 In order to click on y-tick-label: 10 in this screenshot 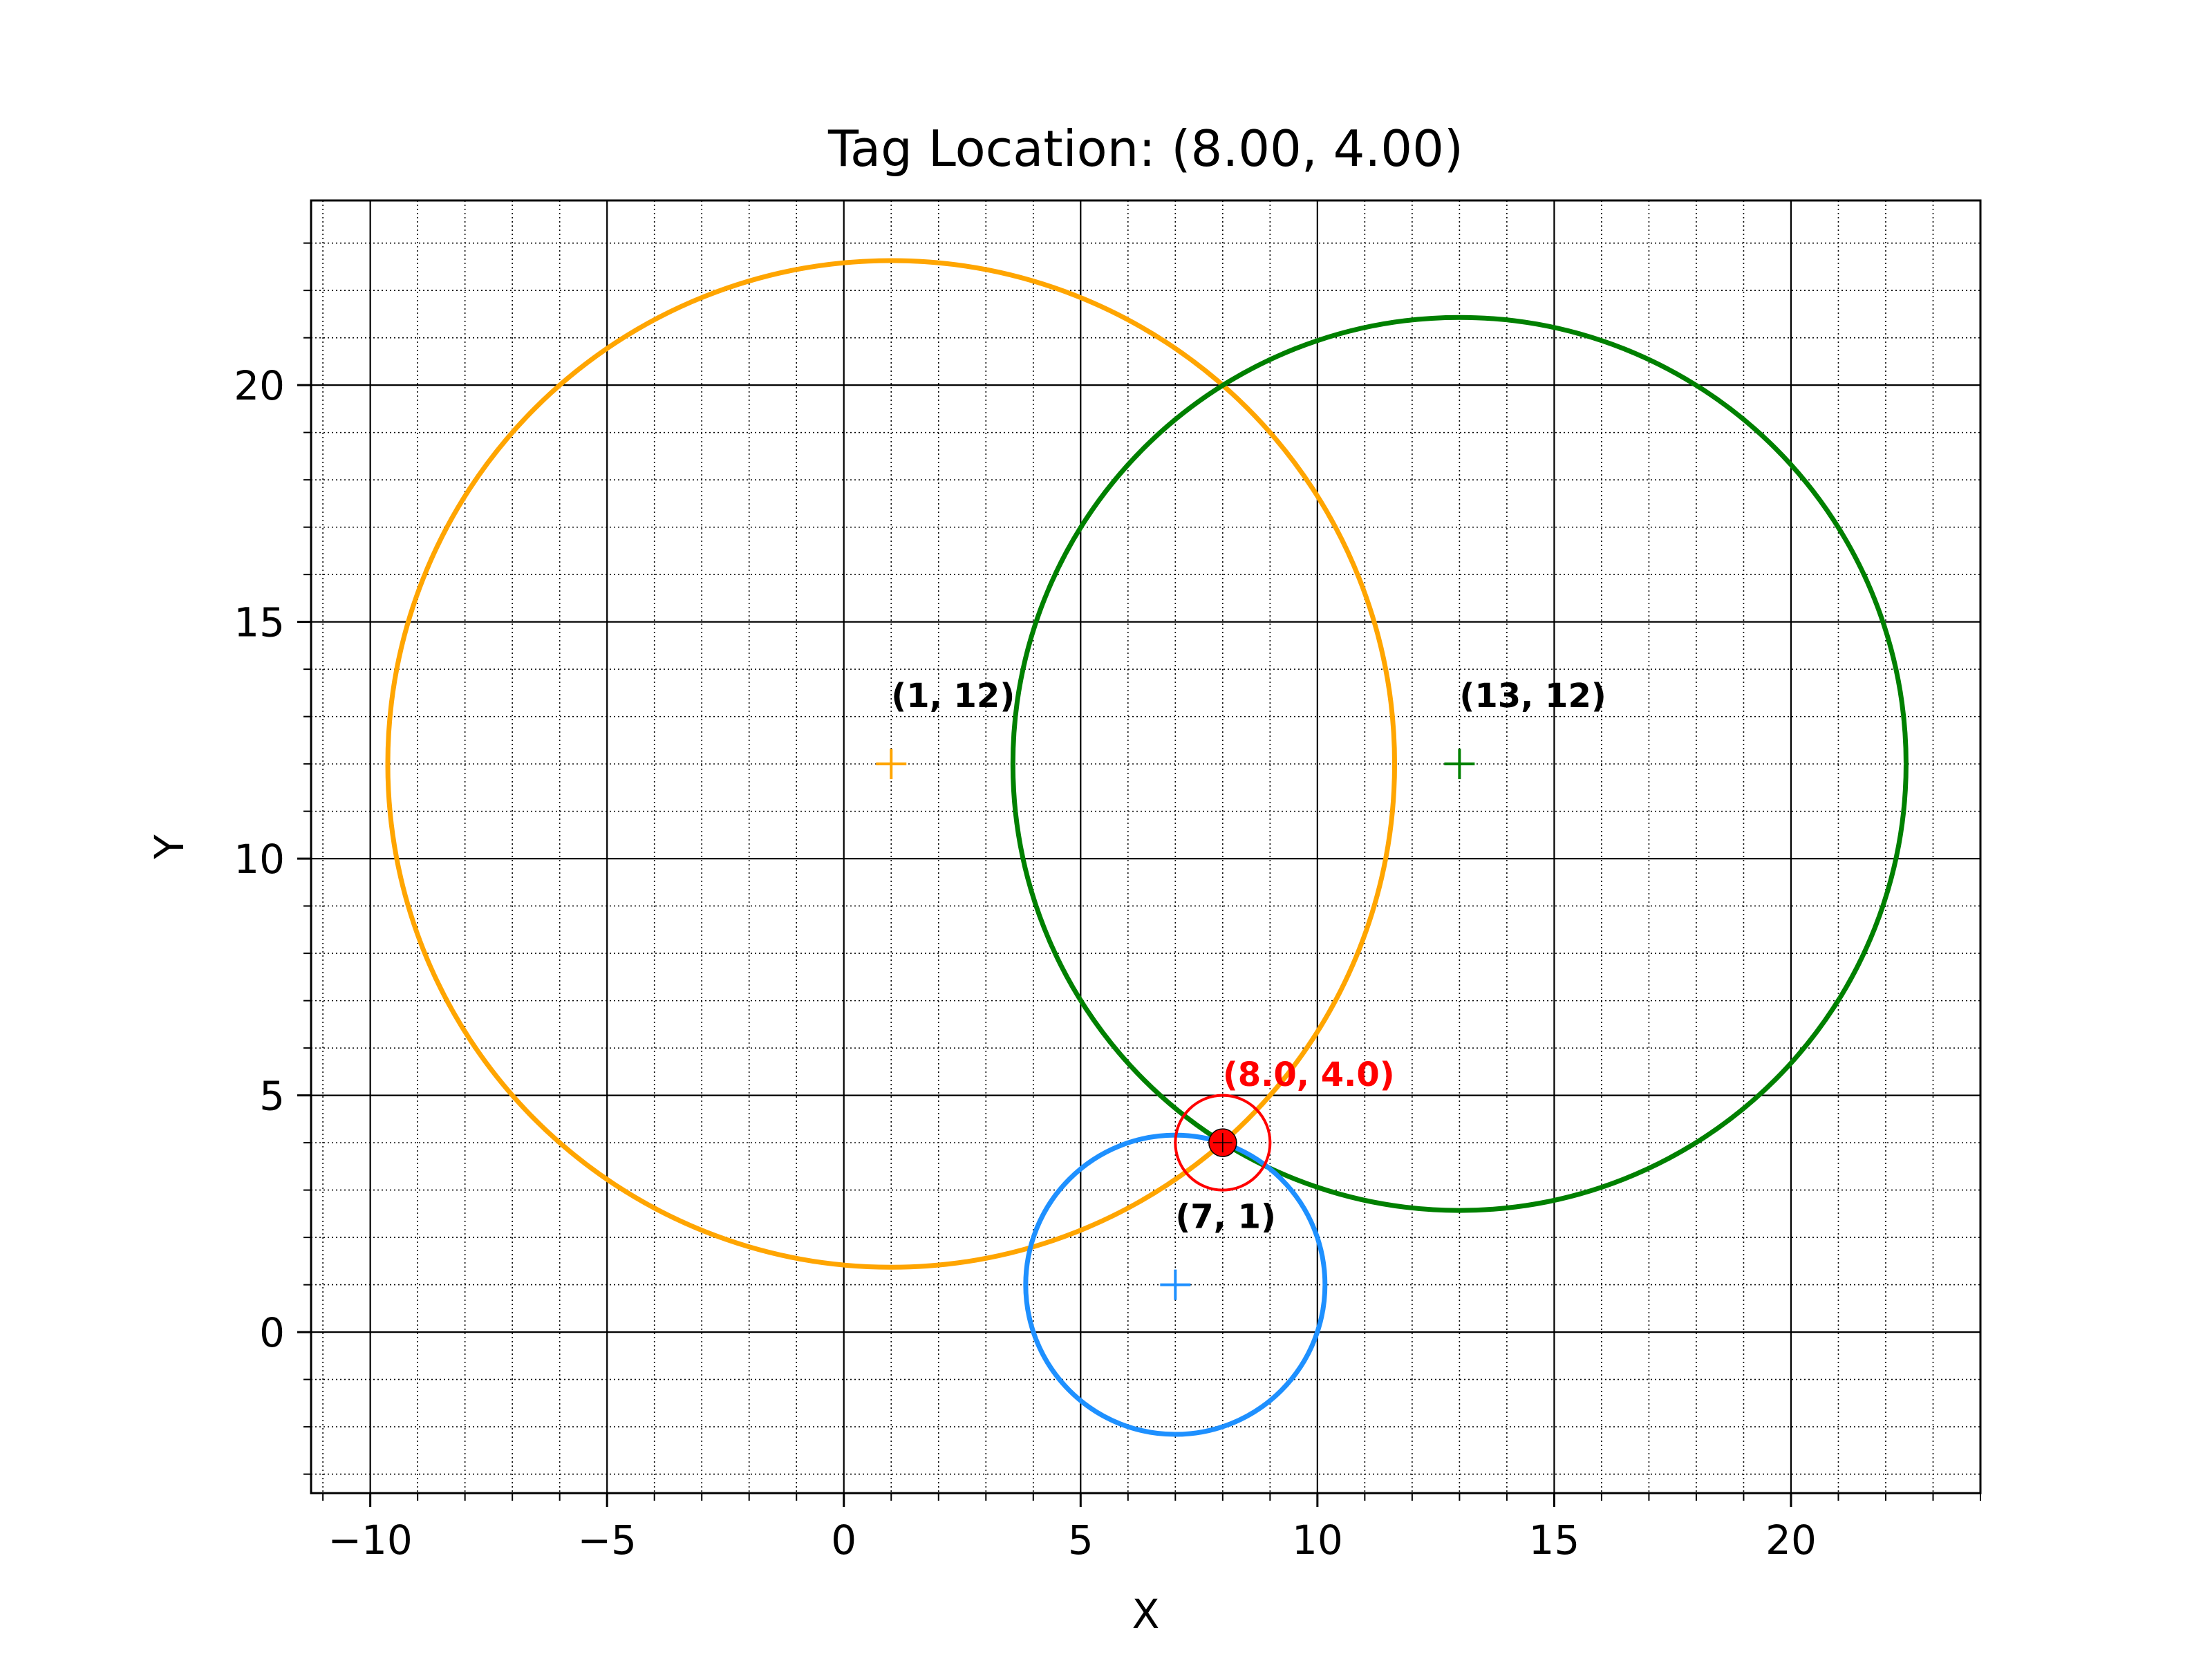, I will do `click(259, 859)`.